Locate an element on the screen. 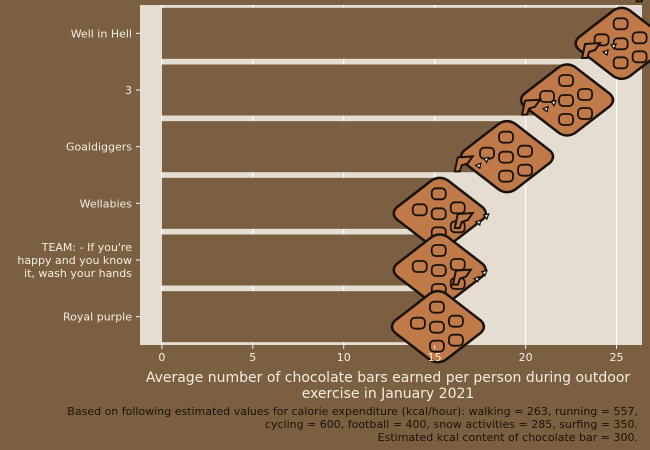 Image resolution: width=650 pixels, height=450 pixels. y-tick-label: happy and you know is located at coordinates (74, 260).